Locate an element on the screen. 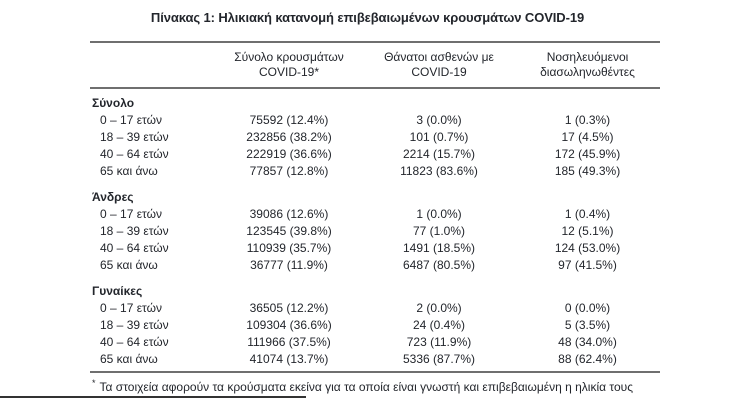 The image size is (735, 405). cases-value: 123545 (39.8%) is located at coordinates (289, 231).